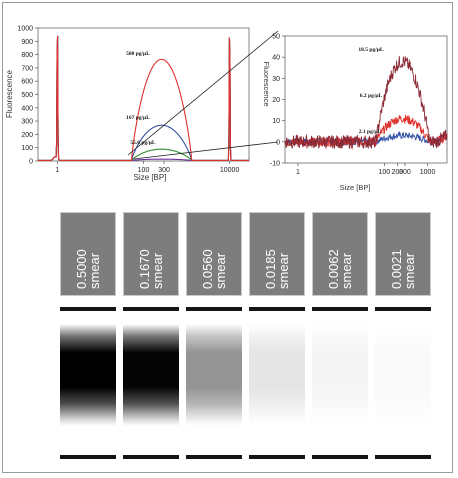  I want to click on lane-label-text: 0.0021 smear, so click(404, 249).